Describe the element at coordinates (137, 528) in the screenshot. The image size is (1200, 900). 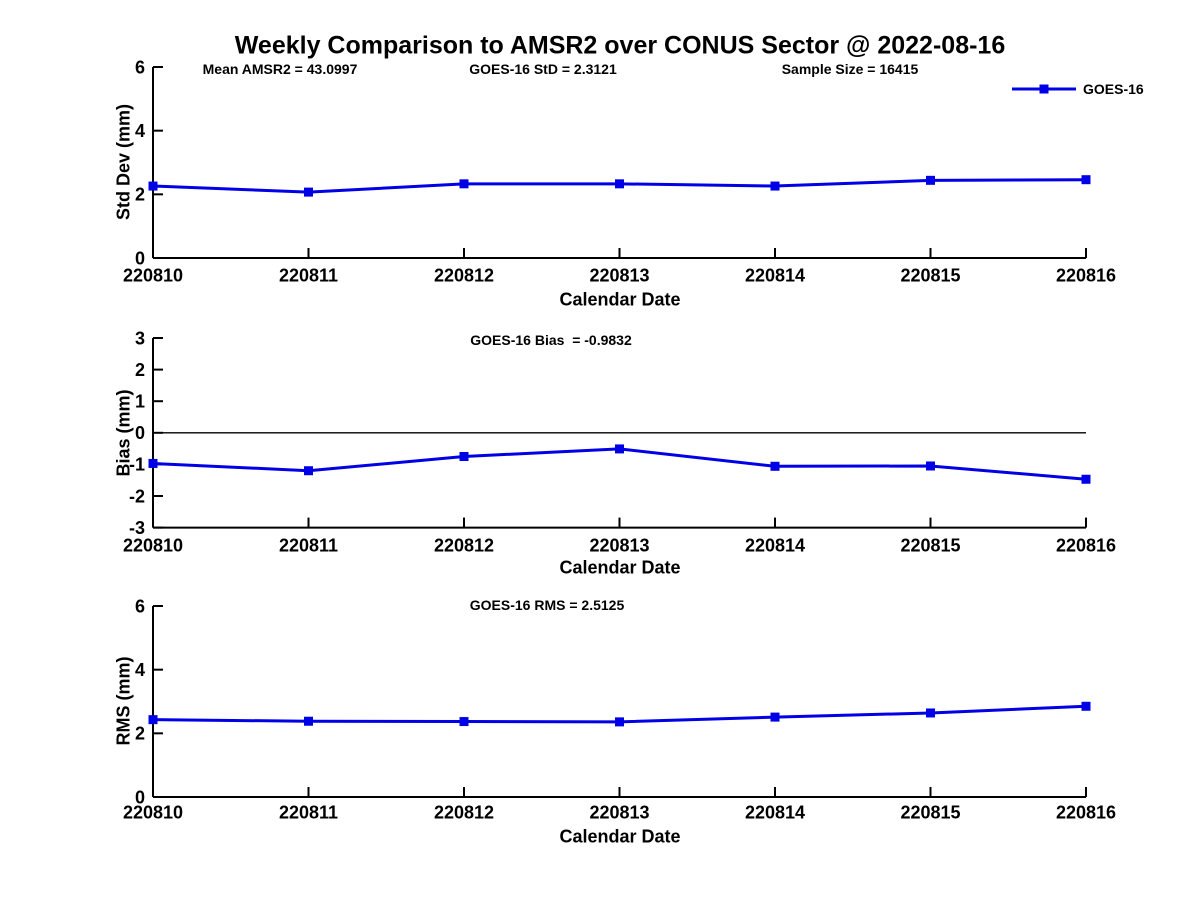
I see `y-tick-label: -3` at that location.